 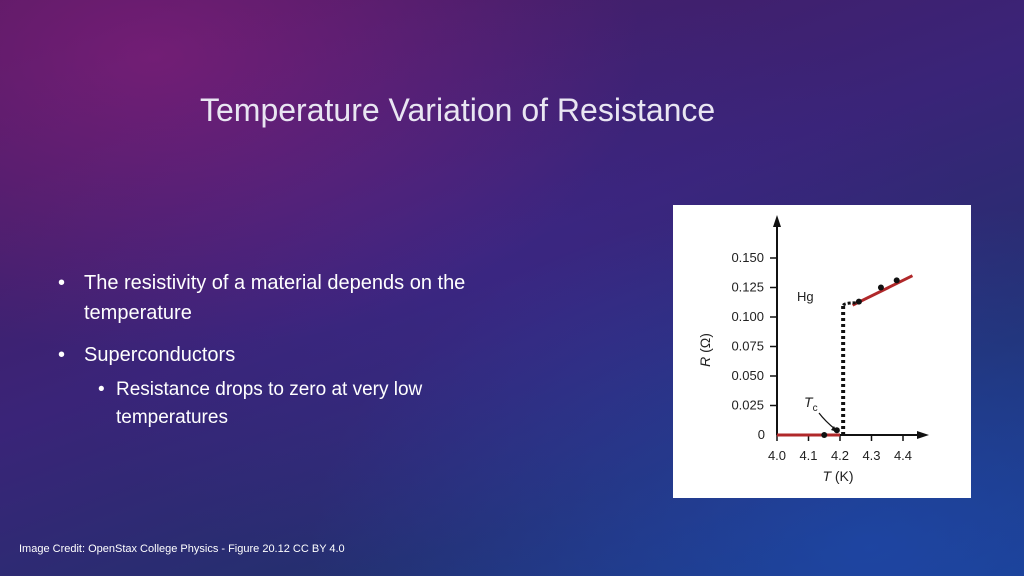 I want to click on series-label: Hg, so click(x=805, y=296).